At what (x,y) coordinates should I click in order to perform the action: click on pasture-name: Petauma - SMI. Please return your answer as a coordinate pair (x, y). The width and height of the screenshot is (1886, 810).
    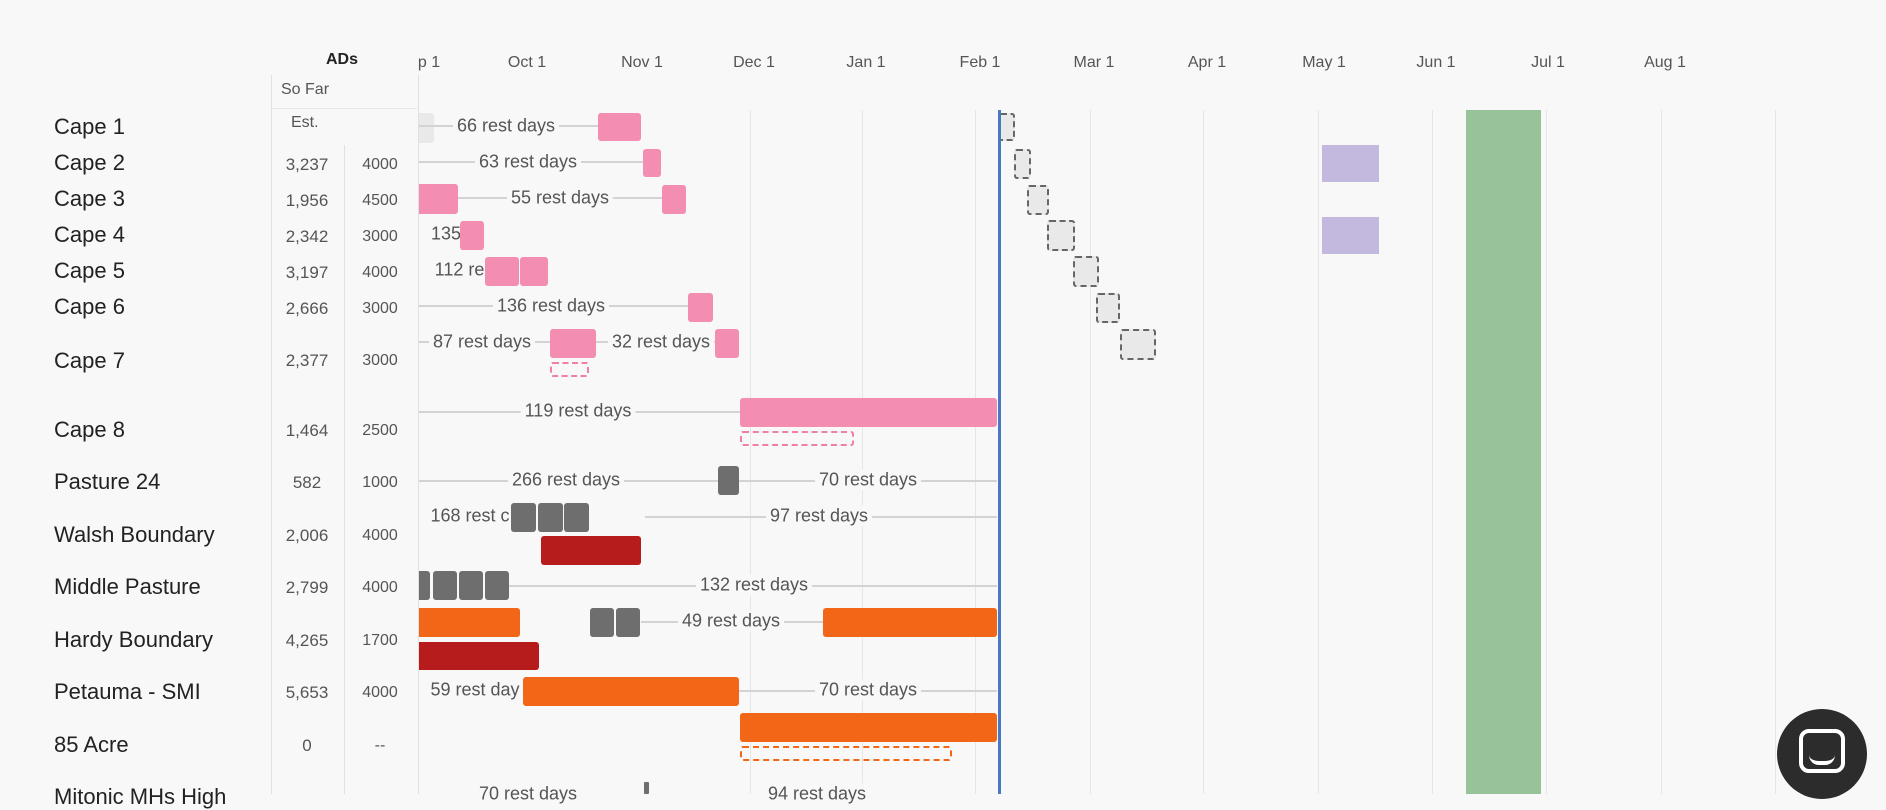
    Looking at the image, I should click on (127, 691).